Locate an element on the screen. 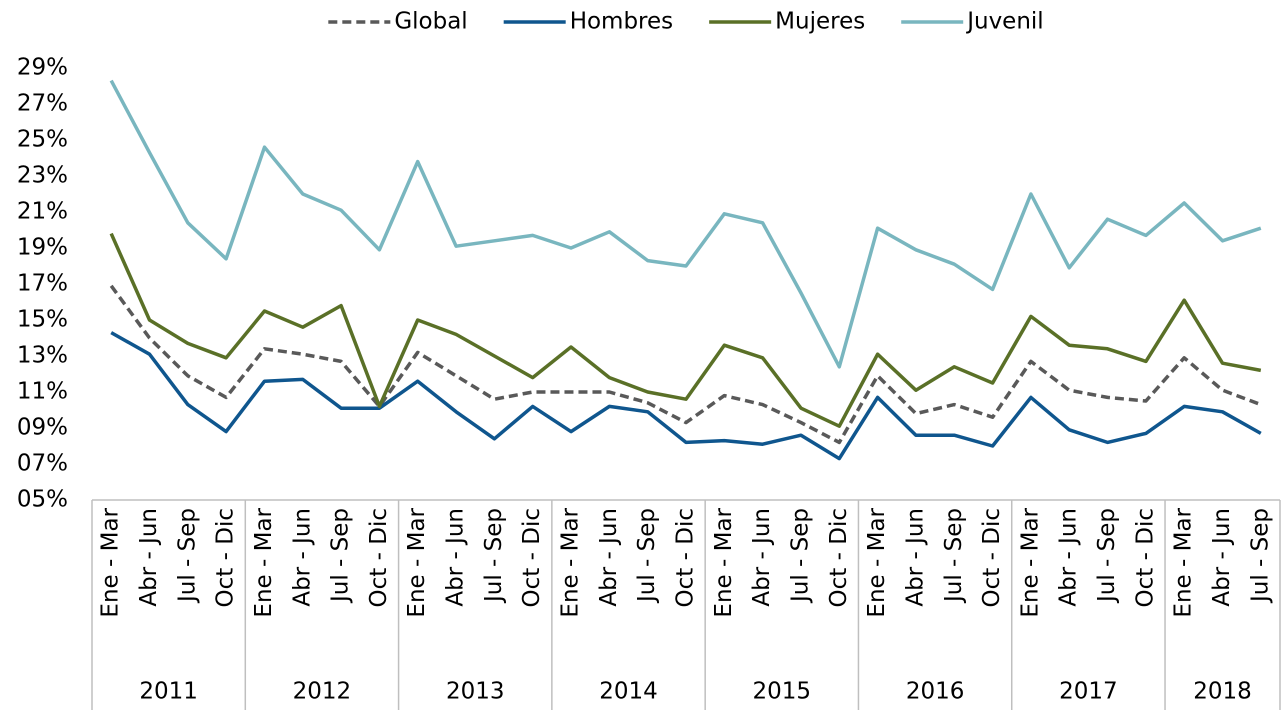  legend-label: Global is located at coordinates (430, 22).